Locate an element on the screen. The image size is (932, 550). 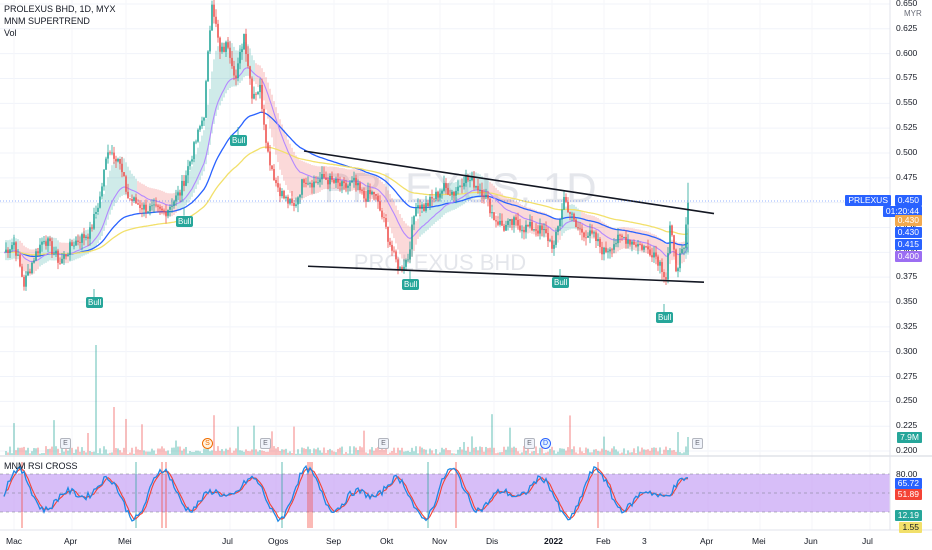
dividend-event-marker: D is located at coordinates (545, 443).